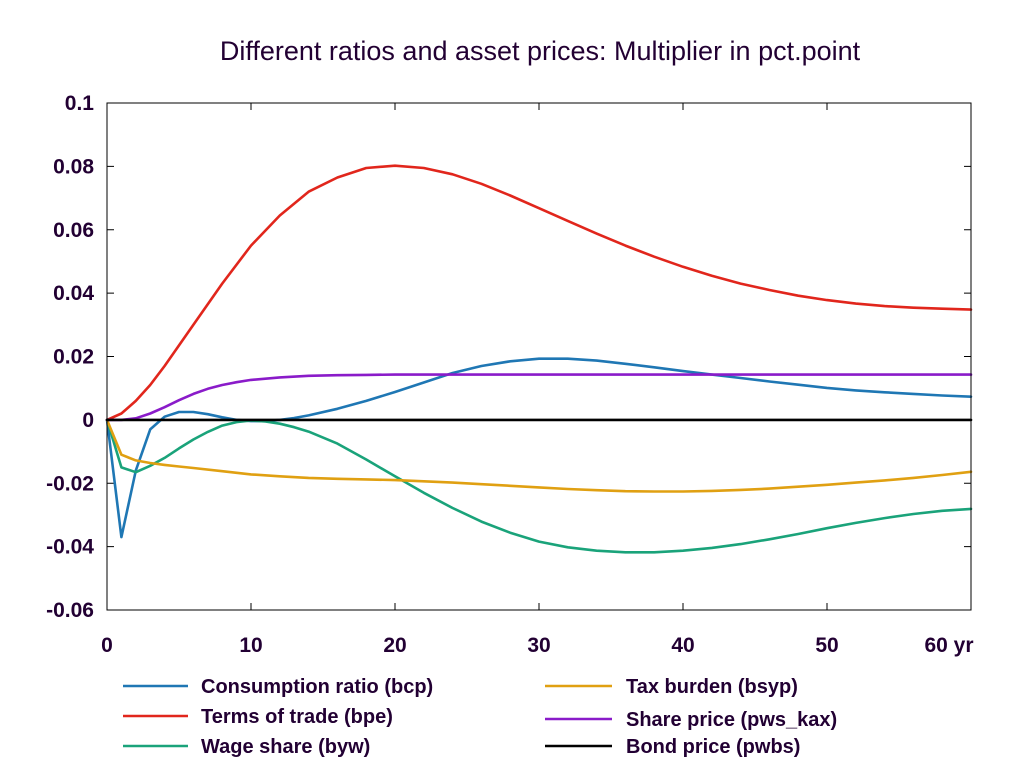  Describe the element at coordinates (70, 483) in the screenshot. I see `y-tick-label: -0.02` at that location.